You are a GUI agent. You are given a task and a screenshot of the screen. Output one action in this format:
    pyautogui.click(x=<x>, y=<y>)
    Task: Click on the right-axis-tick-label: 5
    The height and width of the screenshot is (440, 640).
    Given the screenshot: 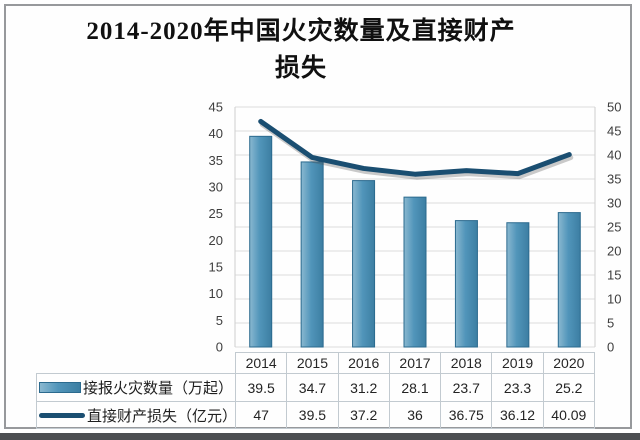 What is the action you would take?
    pyautogui.click(x=610, y=323)
    